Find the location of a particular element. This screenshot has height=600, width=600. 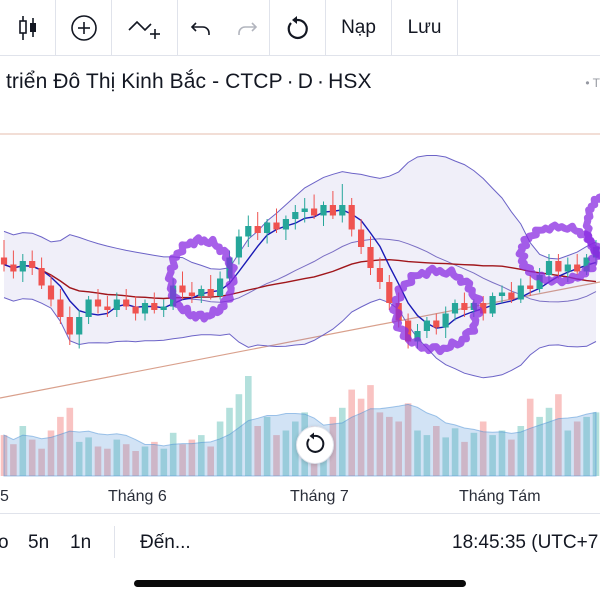

annotation-circle is located at coordinates (557, 254).